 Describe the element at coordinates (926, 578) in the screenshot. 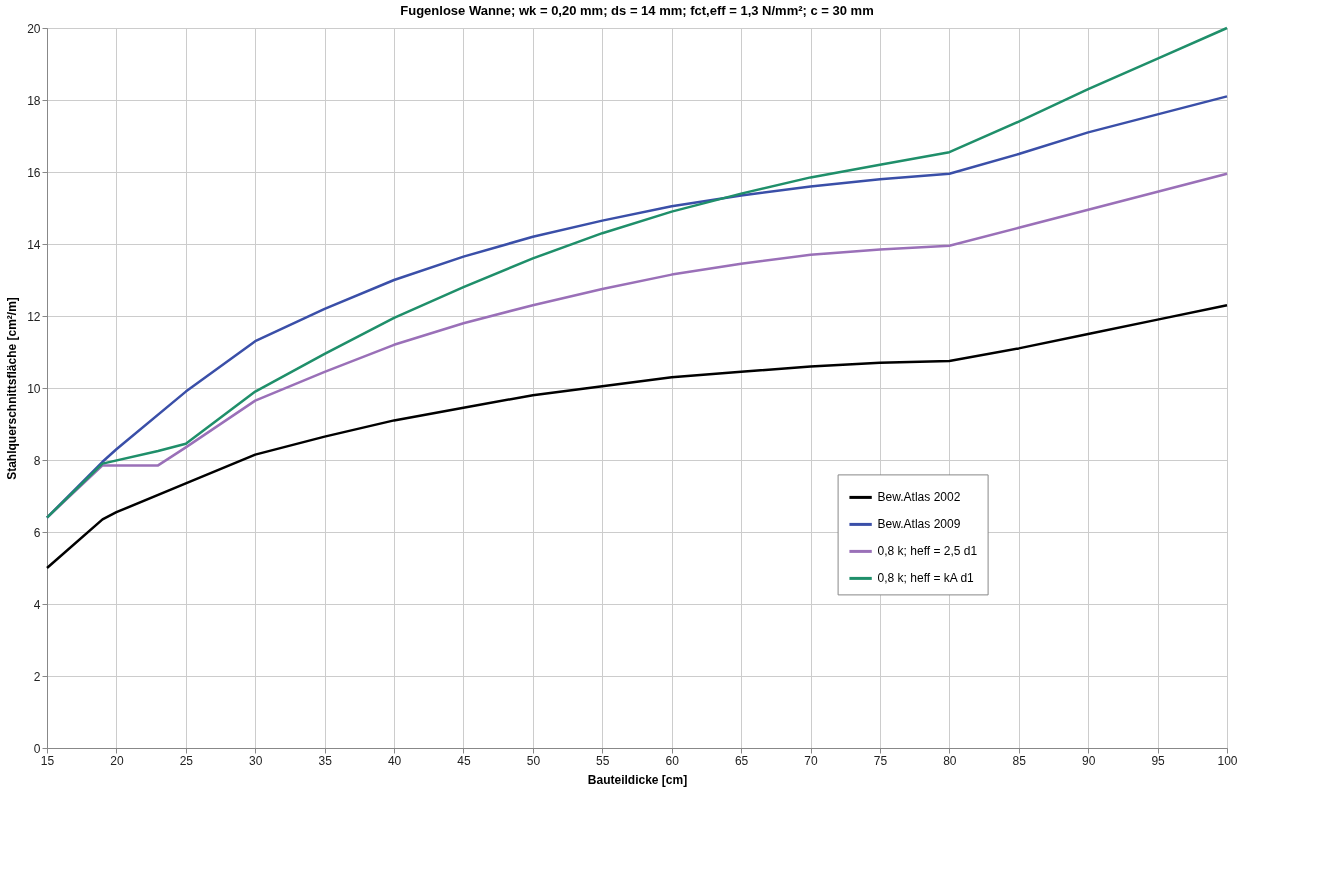

I see `legend-label: 0,8 k; heff = kA d1` at that location.